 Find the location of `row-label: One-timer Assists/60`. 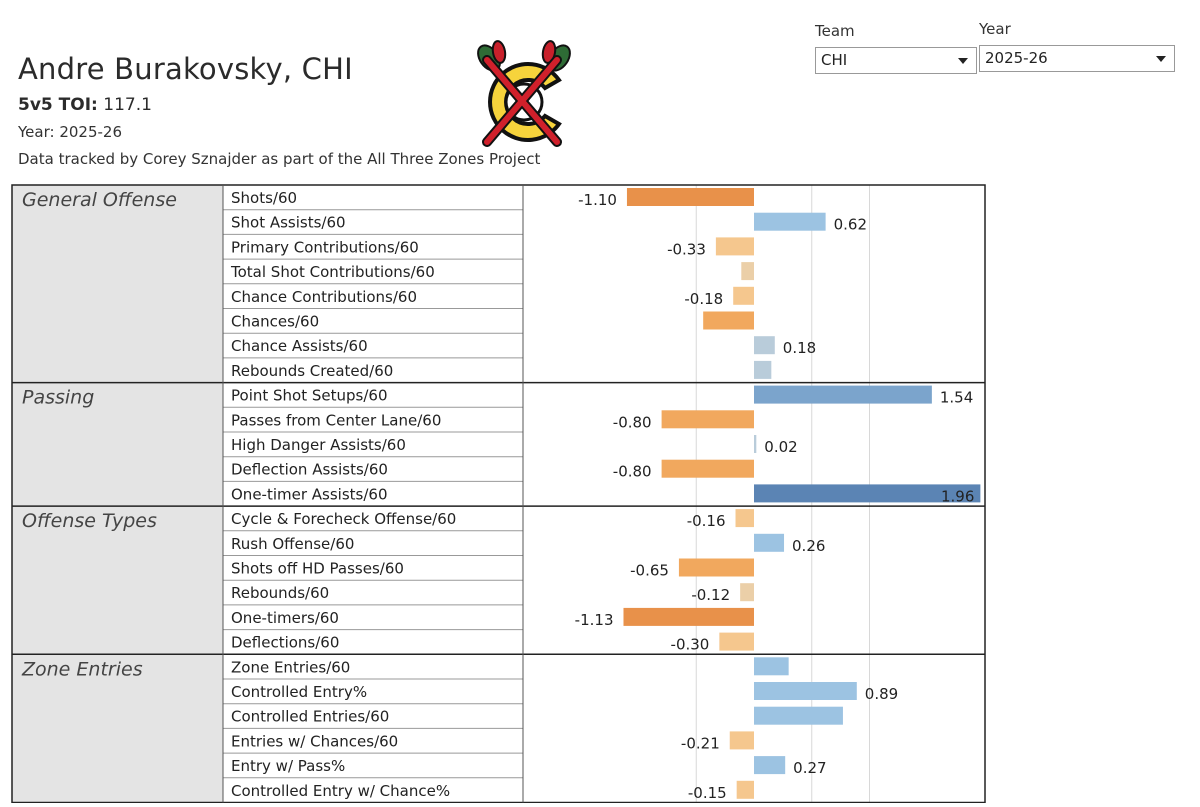

row-label: One-timer Assists/60 is located at coordinates (309, 494).